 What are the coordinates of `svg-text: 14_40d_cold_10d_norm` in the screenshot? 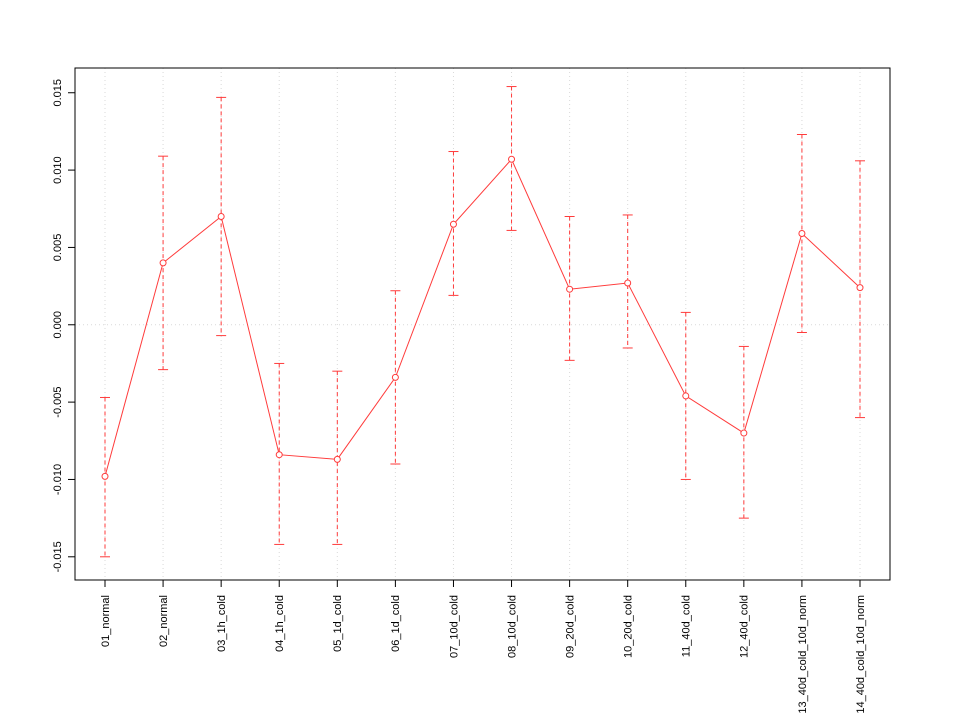 It's located at (861, 654).